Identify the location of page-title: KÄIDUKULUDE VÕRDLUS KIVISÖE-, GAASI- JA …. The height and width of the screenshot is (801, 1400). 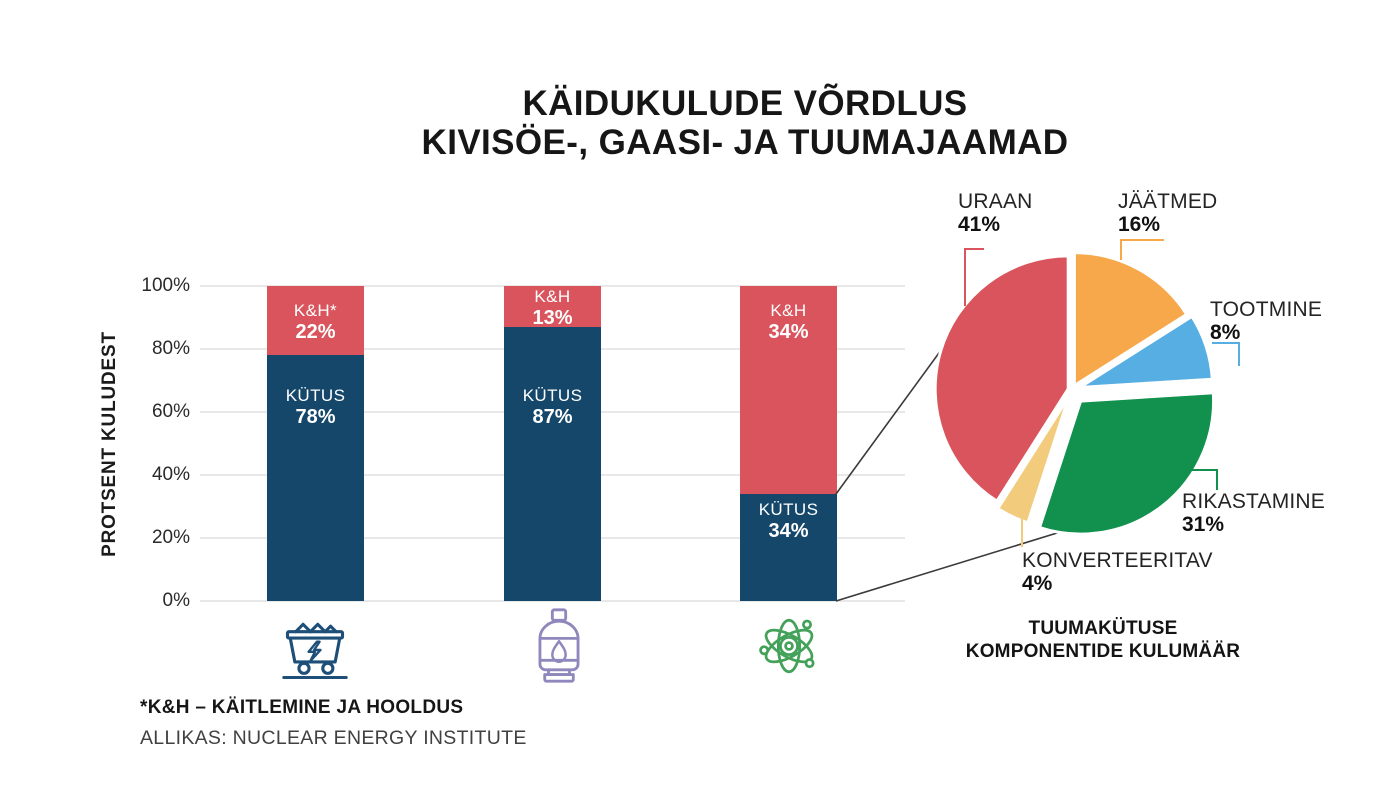
(745, 123).